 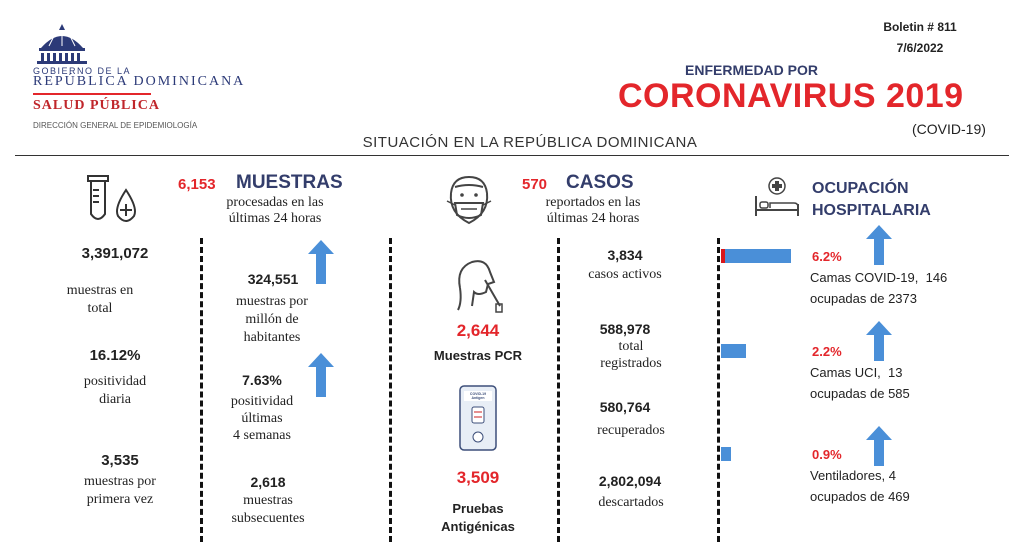 What do you see at coordinates (625, 255) in the screenshot?
I see `activos-value: 3,834` at bounding box center [625, 255].